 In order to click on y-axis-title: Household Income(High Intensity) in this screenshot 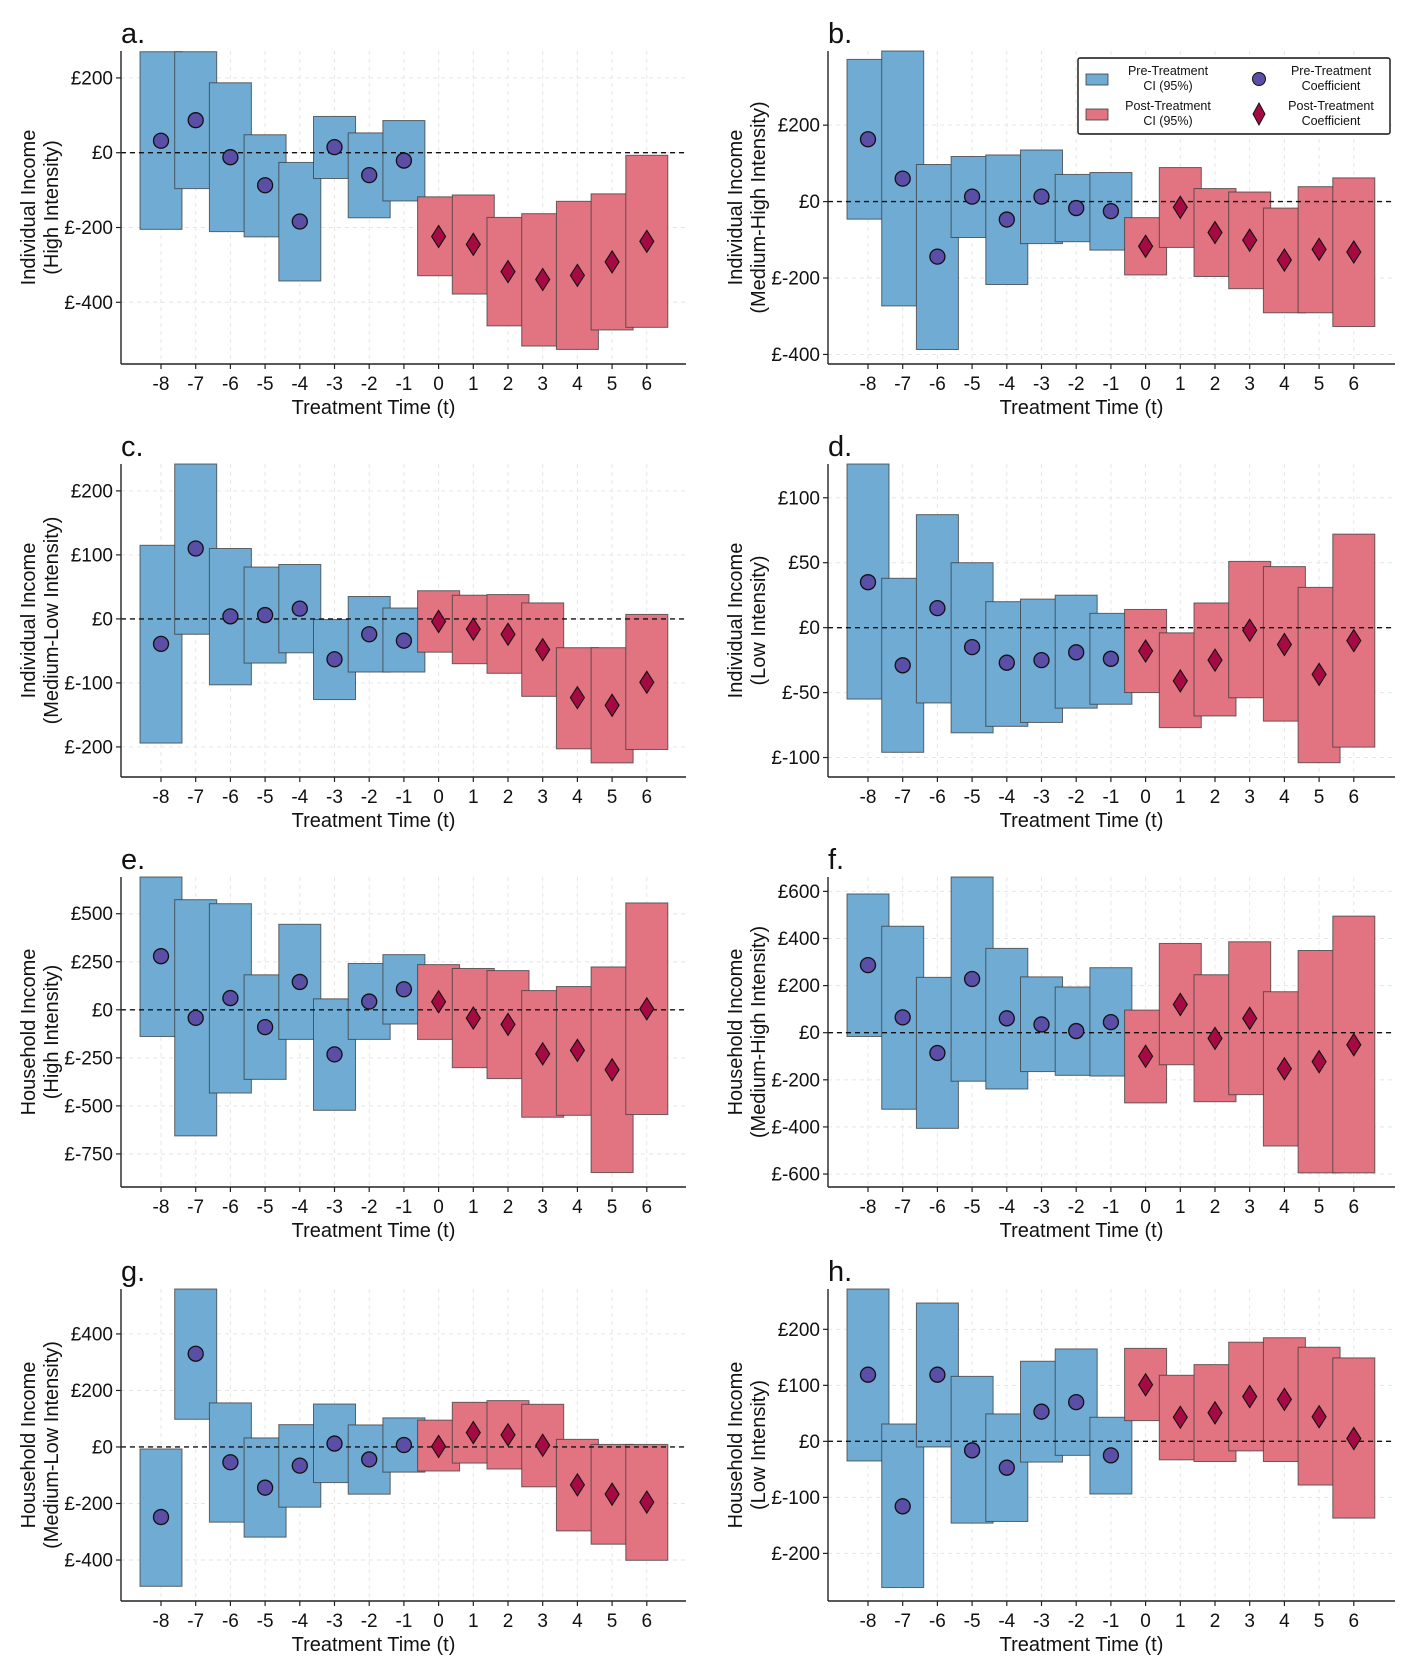, I will do `click(40, 1032)`.